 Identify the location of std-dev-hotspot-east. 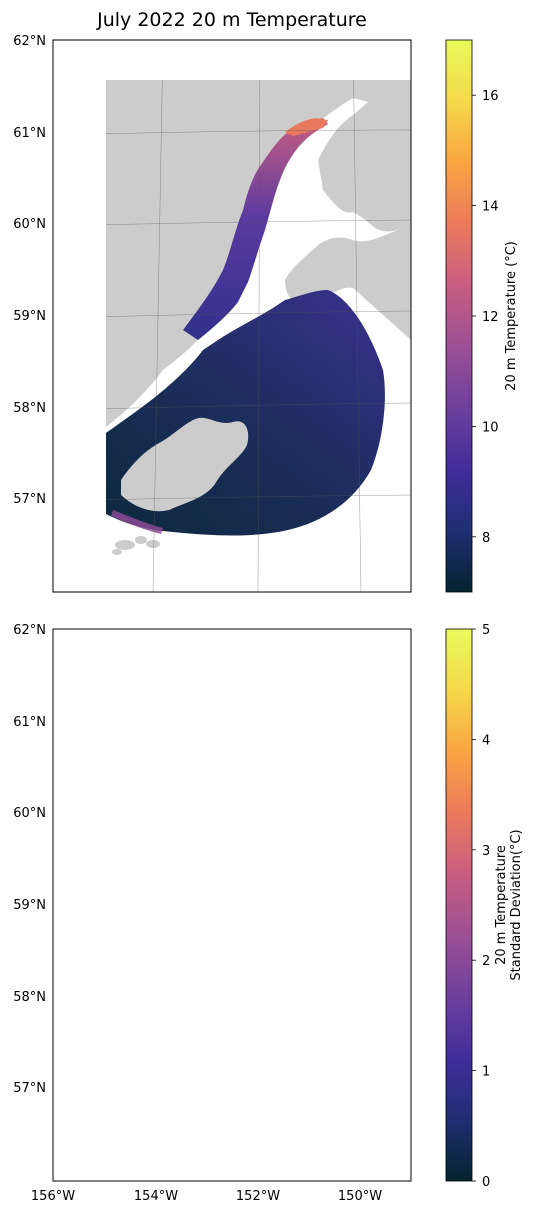
(358, 959).